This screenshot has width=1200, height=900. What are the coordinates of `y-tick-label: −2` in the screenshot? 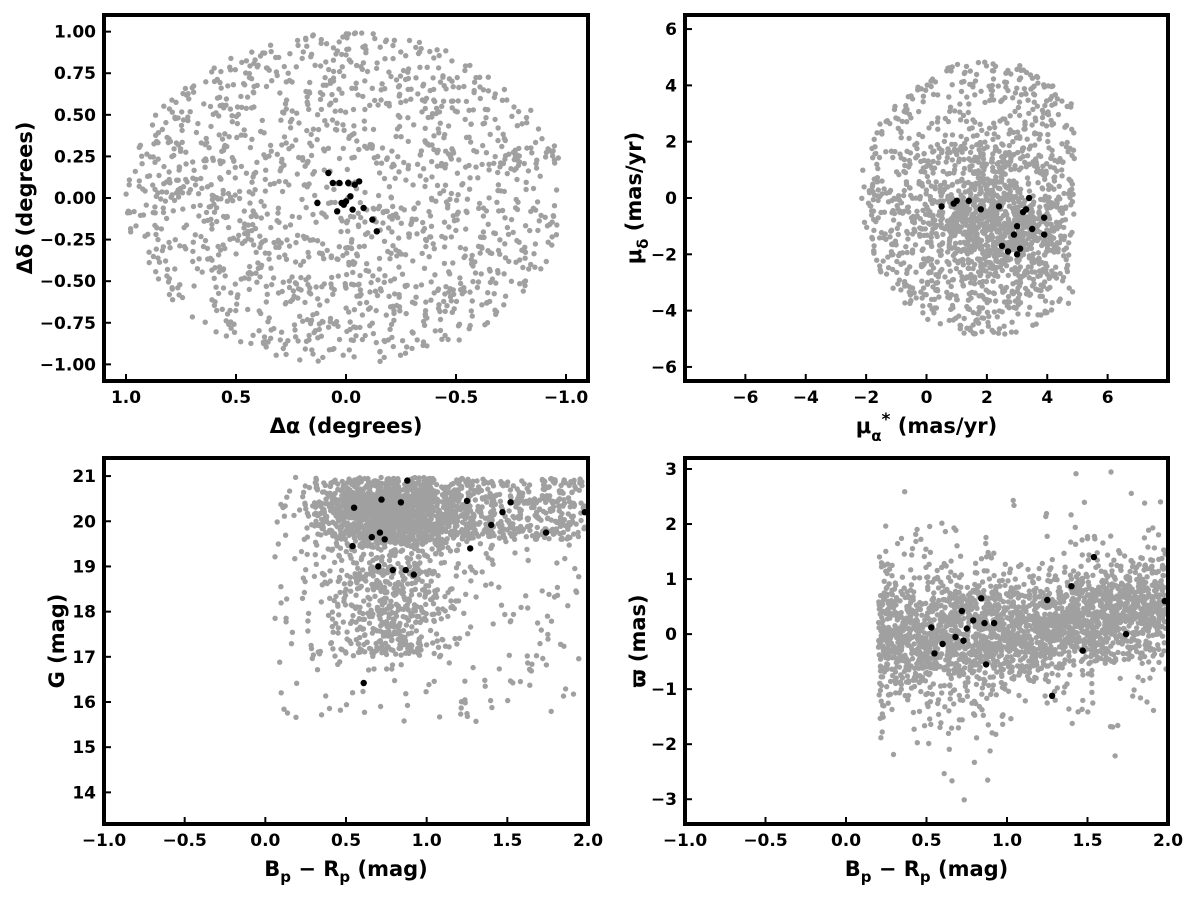 It's located at (664, 255).